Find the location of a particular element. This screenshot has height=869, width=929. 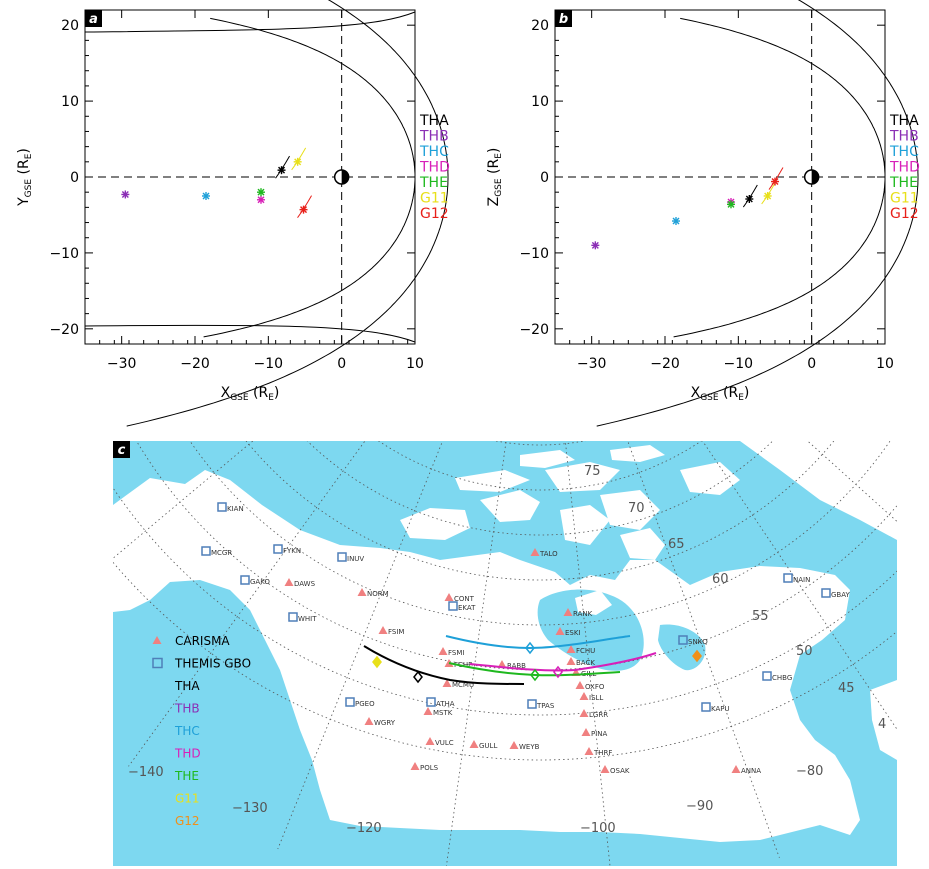

marker-thd is located at coordinates (261, 199).